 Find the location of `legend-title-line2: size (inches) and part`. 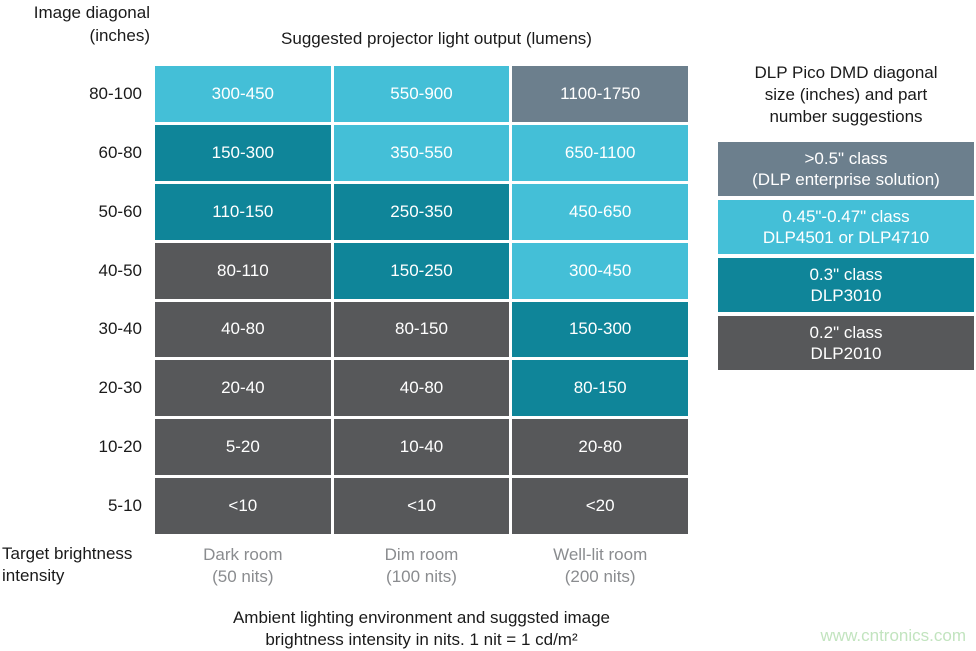

legend-title-line2: size (inches) and part is located at coordinates (846, 94).